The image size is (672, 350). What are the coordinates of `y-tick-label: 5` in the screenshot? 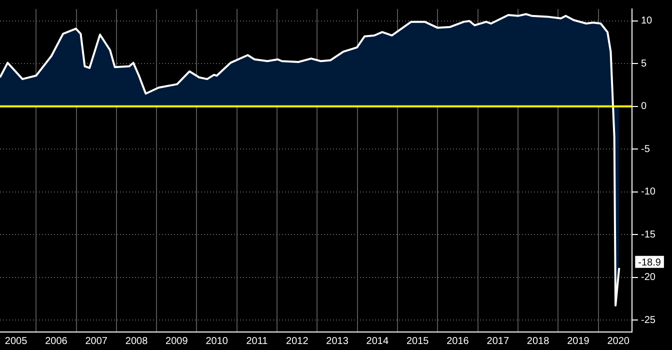 It's located at (644, 64).